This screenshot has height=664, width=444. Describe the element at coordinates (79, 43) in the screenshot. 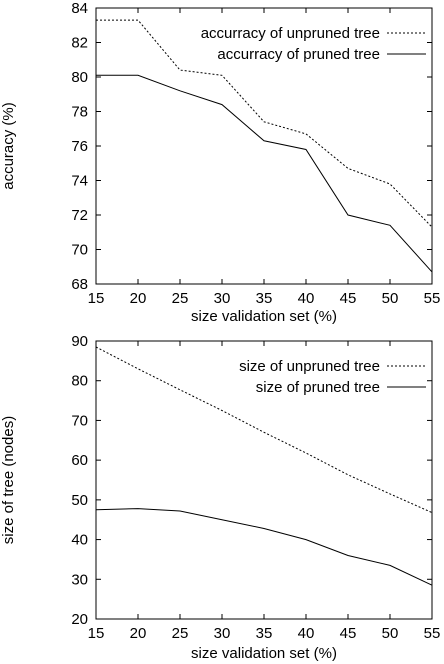

I see `y-tick-label: 82` at that location.